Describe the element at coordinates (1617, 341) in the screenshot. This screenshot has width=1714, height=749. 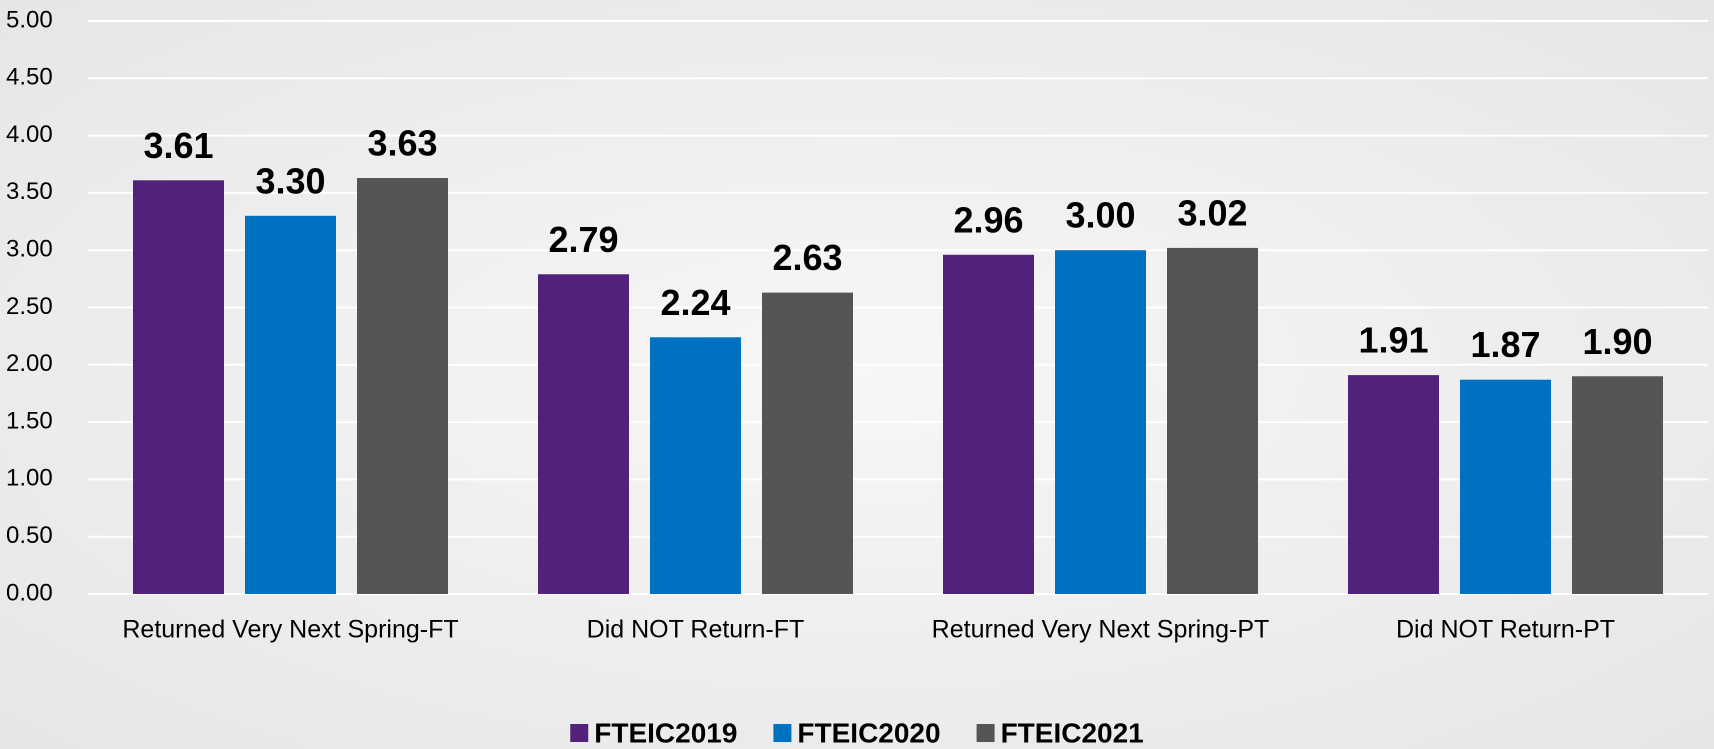
I see `value-label: 1.90` at that location.